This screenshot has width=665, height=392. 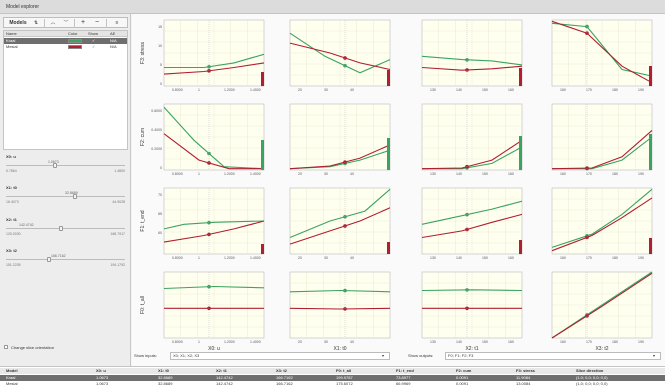 What do you see at coordinates (11, 250) in the screenshot?
I see `slider-label: X3: t2` at bounding box center [11, 250].